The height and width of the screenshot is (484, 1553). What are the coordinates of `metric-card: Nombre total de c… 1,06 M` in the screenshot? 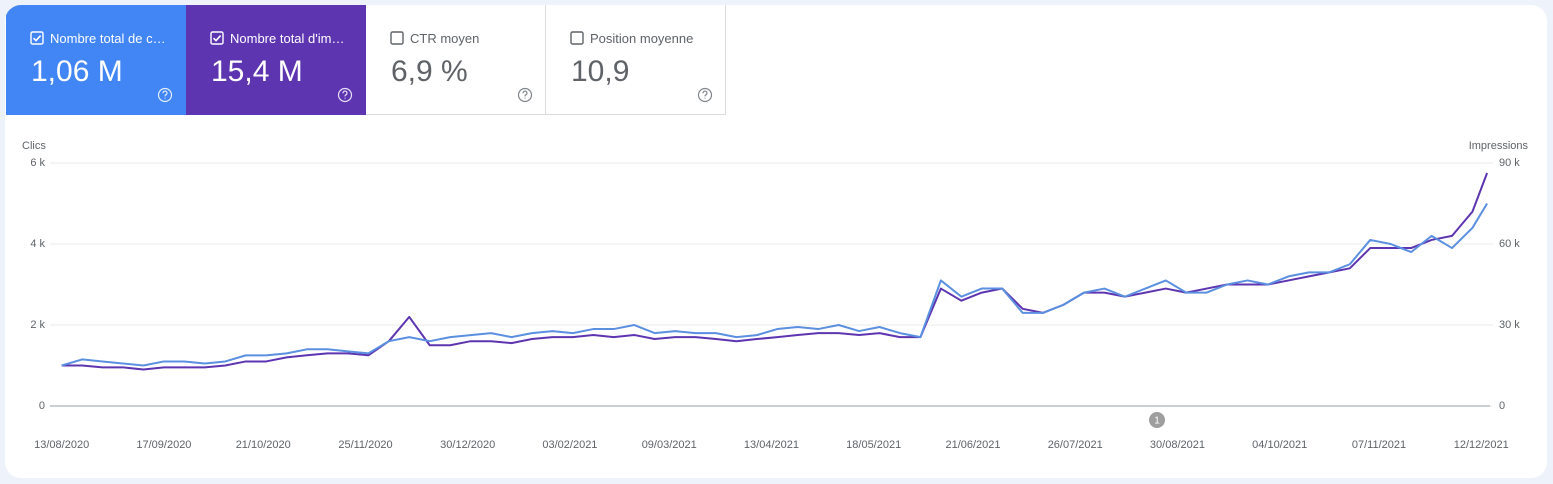 It's located at (96, 60).